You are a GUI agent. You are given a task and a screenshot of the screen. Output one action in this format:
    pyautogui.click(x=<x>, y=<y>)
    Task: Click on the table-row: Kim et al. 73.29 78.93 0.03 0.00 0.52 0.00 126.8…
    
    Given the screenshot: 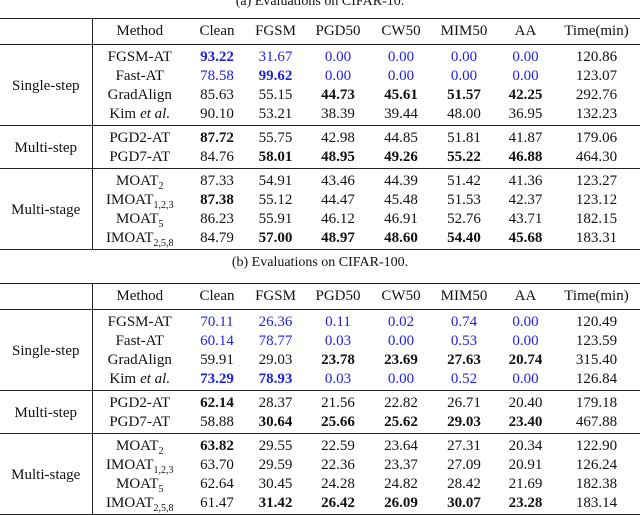 What is the action you would take?
    pyautogui.click(x=320, y=380)
    